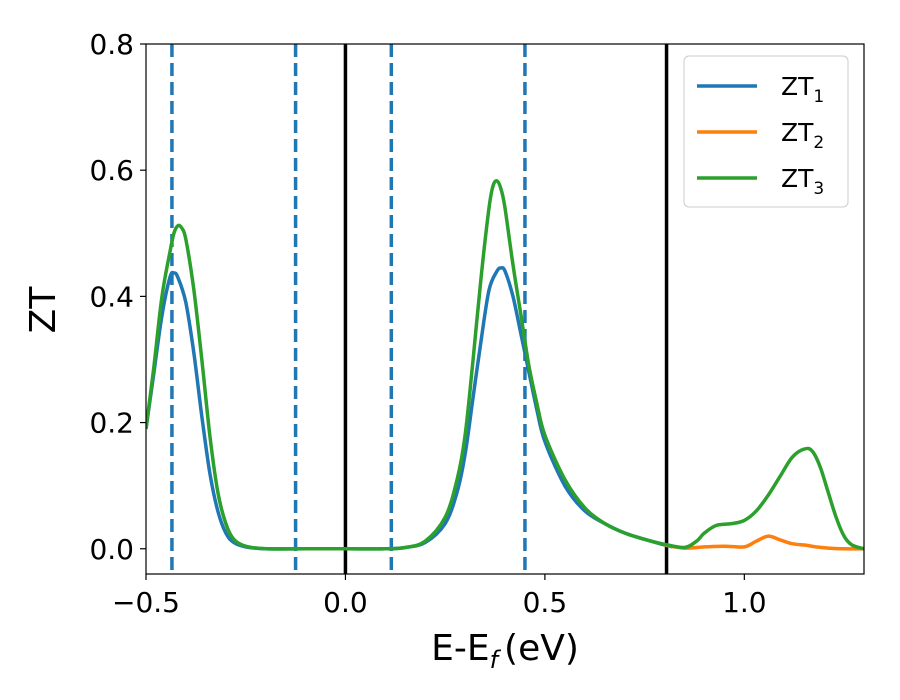 This screenshot has height=700, width=900. What do you see at coordinates (43, 310) in the screenshot?
I see `y-axis-label: ZT` at bounding box center [43, 310].